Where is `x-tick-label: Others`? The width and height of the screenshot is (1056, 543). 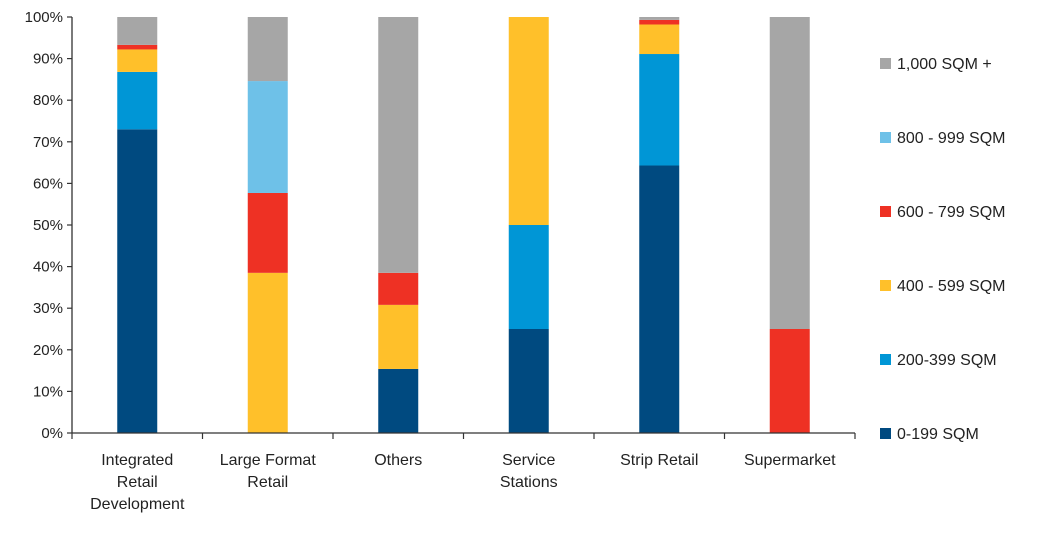
x-tick-label: Others is located at coordinates (398, 460).